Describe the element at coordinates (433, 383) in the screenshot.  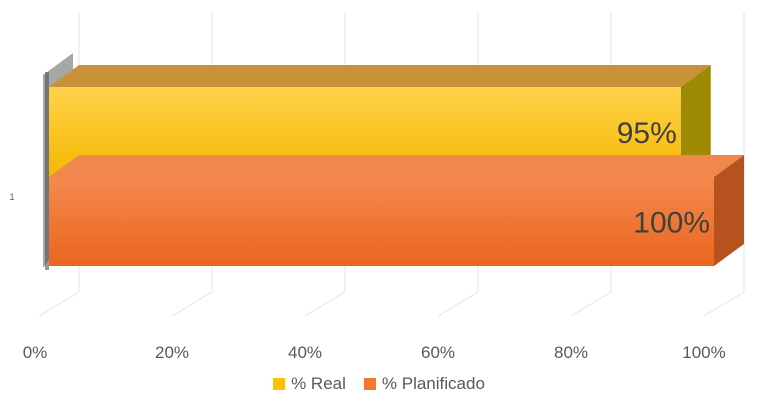
I see `legend-label-planificado: % Planificado` at that location.